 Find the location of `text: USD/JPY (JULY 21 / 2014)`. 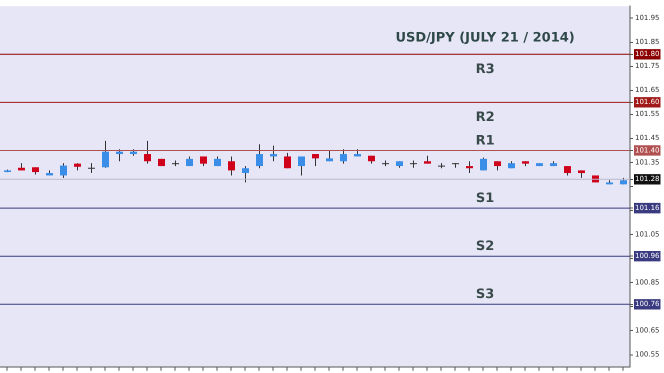

text: USD/JPY (JULY 21 / 2014) is located at coordinates (485, 38).